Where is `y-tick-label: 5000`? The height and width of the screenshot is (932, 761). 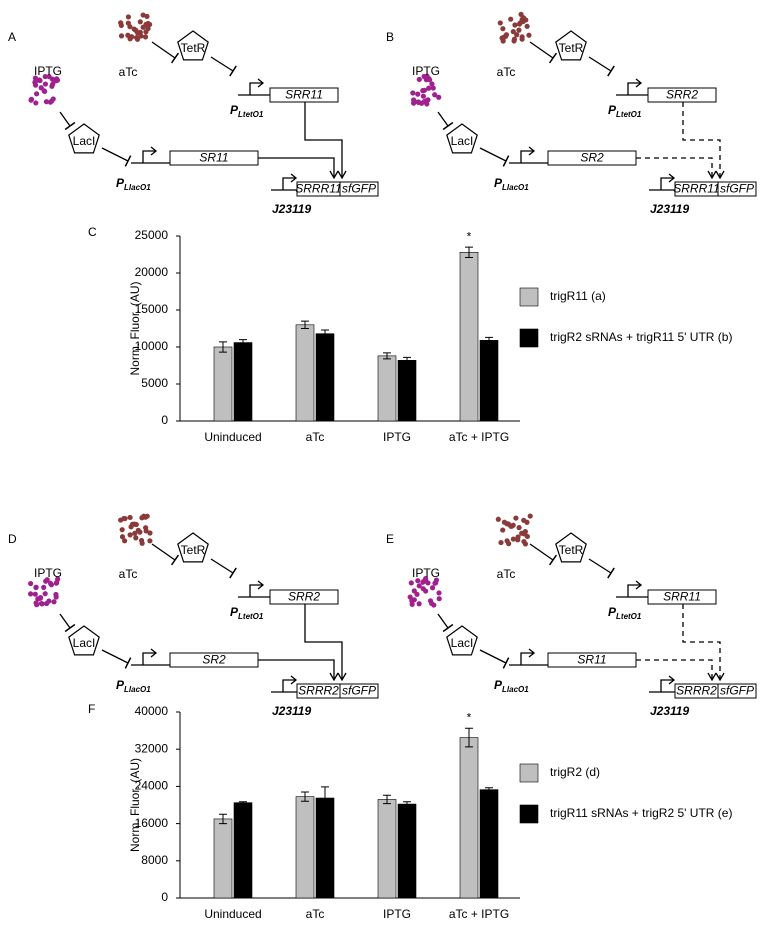 y-tick-label: 5000 is located at coordinates (154, 383).